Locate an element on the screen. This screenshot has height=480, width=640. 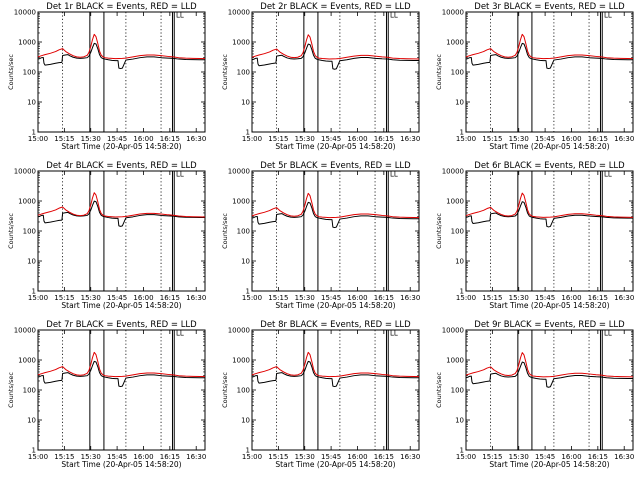
panel-title: Det 8r BLACK = Events, RED = LLD is located at coordinates (335, 325).